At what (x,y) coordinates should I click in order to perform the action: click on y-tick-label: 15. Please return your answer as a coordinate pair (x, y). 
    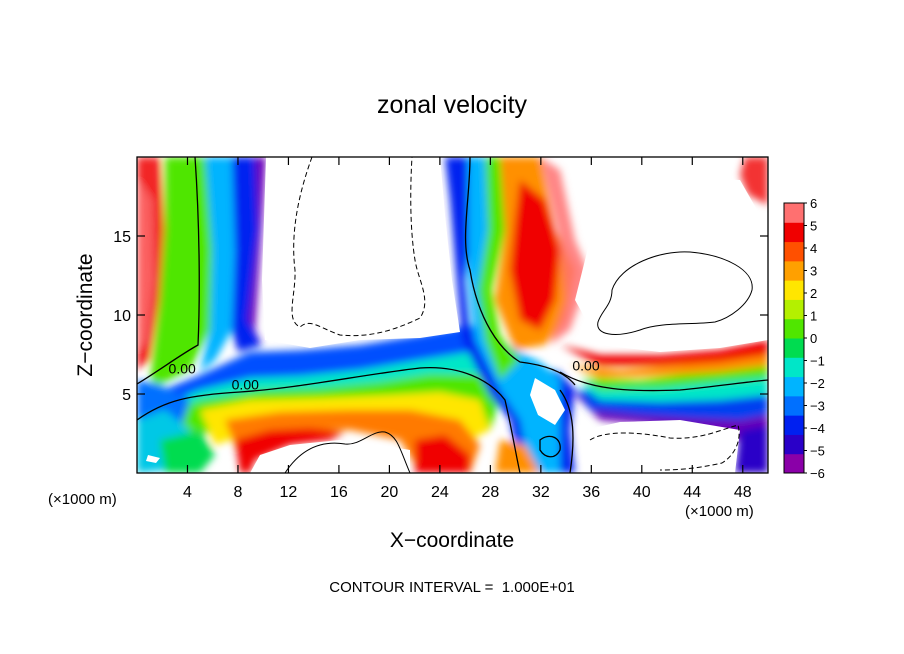
    Looking at the image, I should click on (122, 237).